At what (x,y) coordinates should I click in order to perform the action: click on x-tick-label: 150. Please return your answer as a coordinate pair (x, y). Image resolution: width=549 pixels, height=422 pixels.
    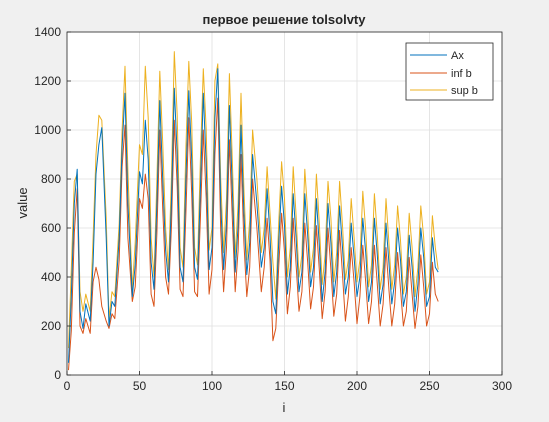
    Looking at the image, I should click on (284, 386).